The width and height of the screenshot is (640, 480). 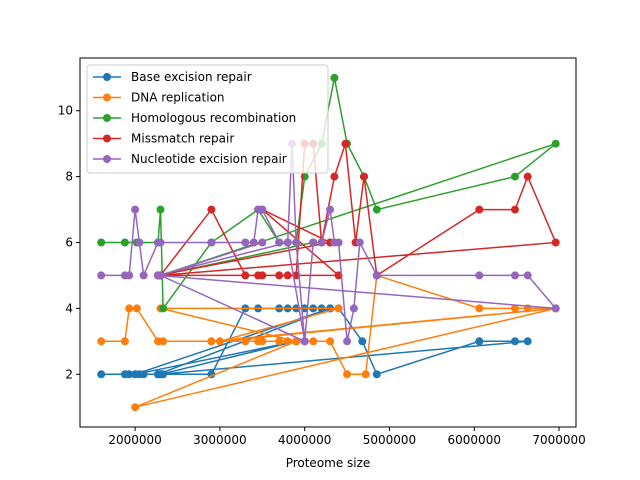 What do you see at coordinates (304, 440) in the screenshot?
I see `x-tick-label: 4000000` at bounding box center [304, 440].